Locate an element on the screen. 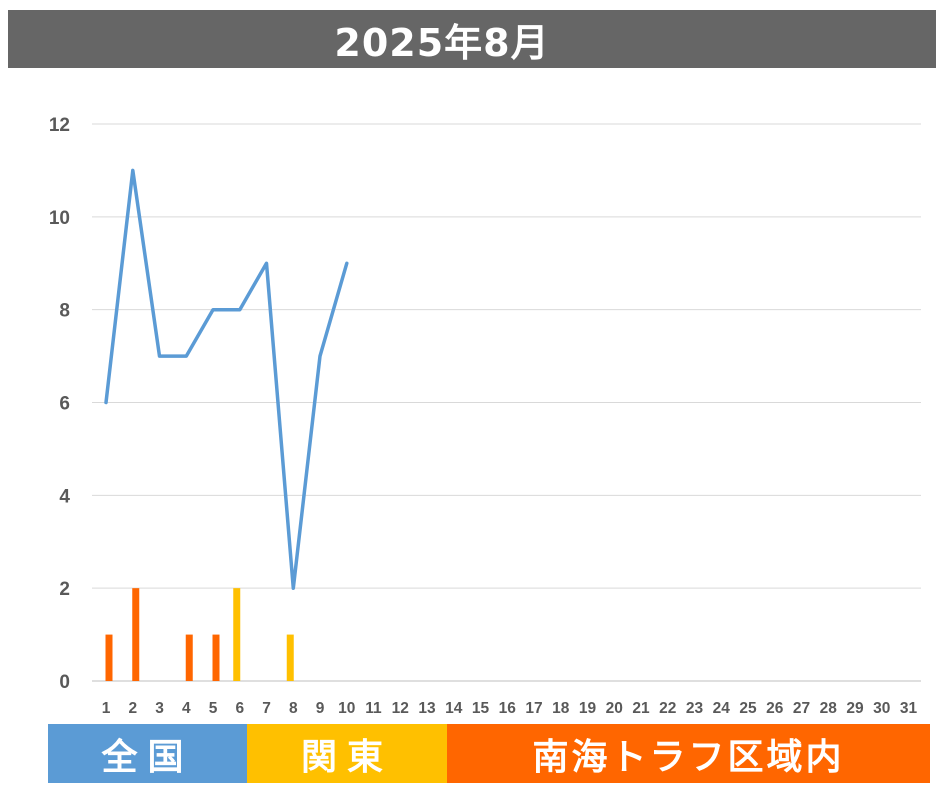 The height and width of the screenshot is (790, 940). legend-label-zenkoku: 全国 is located at coordinates (147, 757).